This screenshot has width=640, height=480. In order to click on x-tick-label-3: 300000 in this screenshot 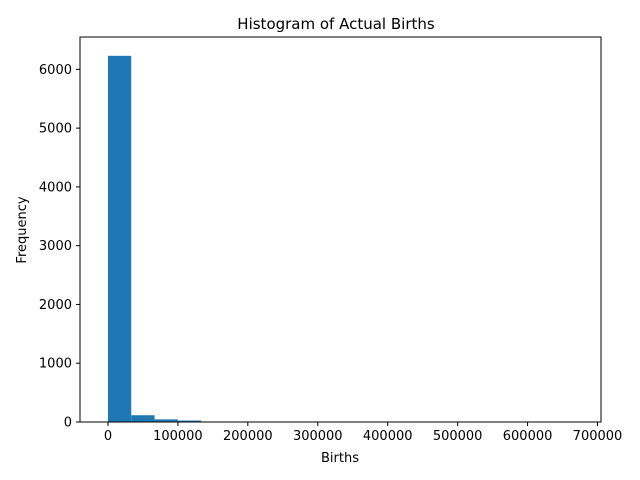, I will do `click(318, 436)`.